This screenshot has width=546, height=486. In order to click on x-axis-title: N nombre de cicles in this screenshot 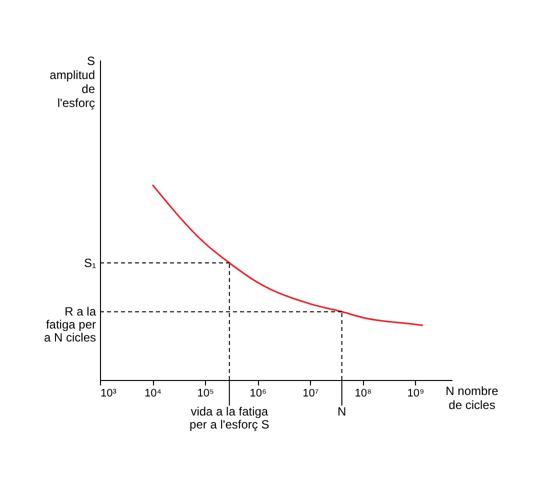, I will do `click(472, 398)`.